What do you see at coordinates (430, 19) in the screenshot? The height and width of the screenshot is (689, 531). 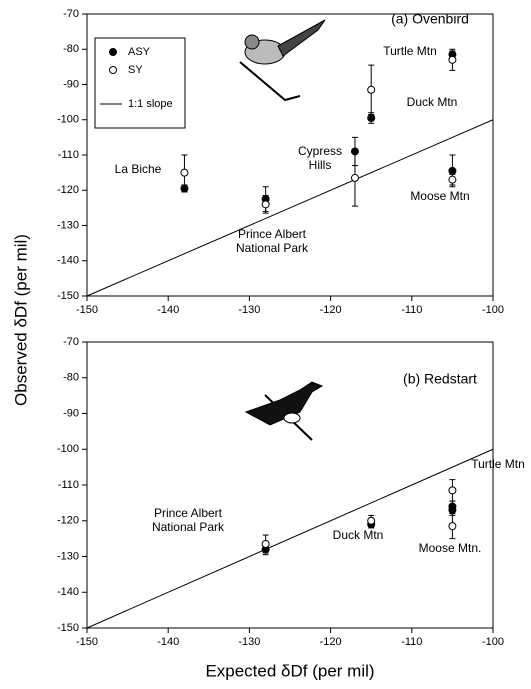 I see `panel-title: (a) Ovenbird` at bounding box center [430, 19].